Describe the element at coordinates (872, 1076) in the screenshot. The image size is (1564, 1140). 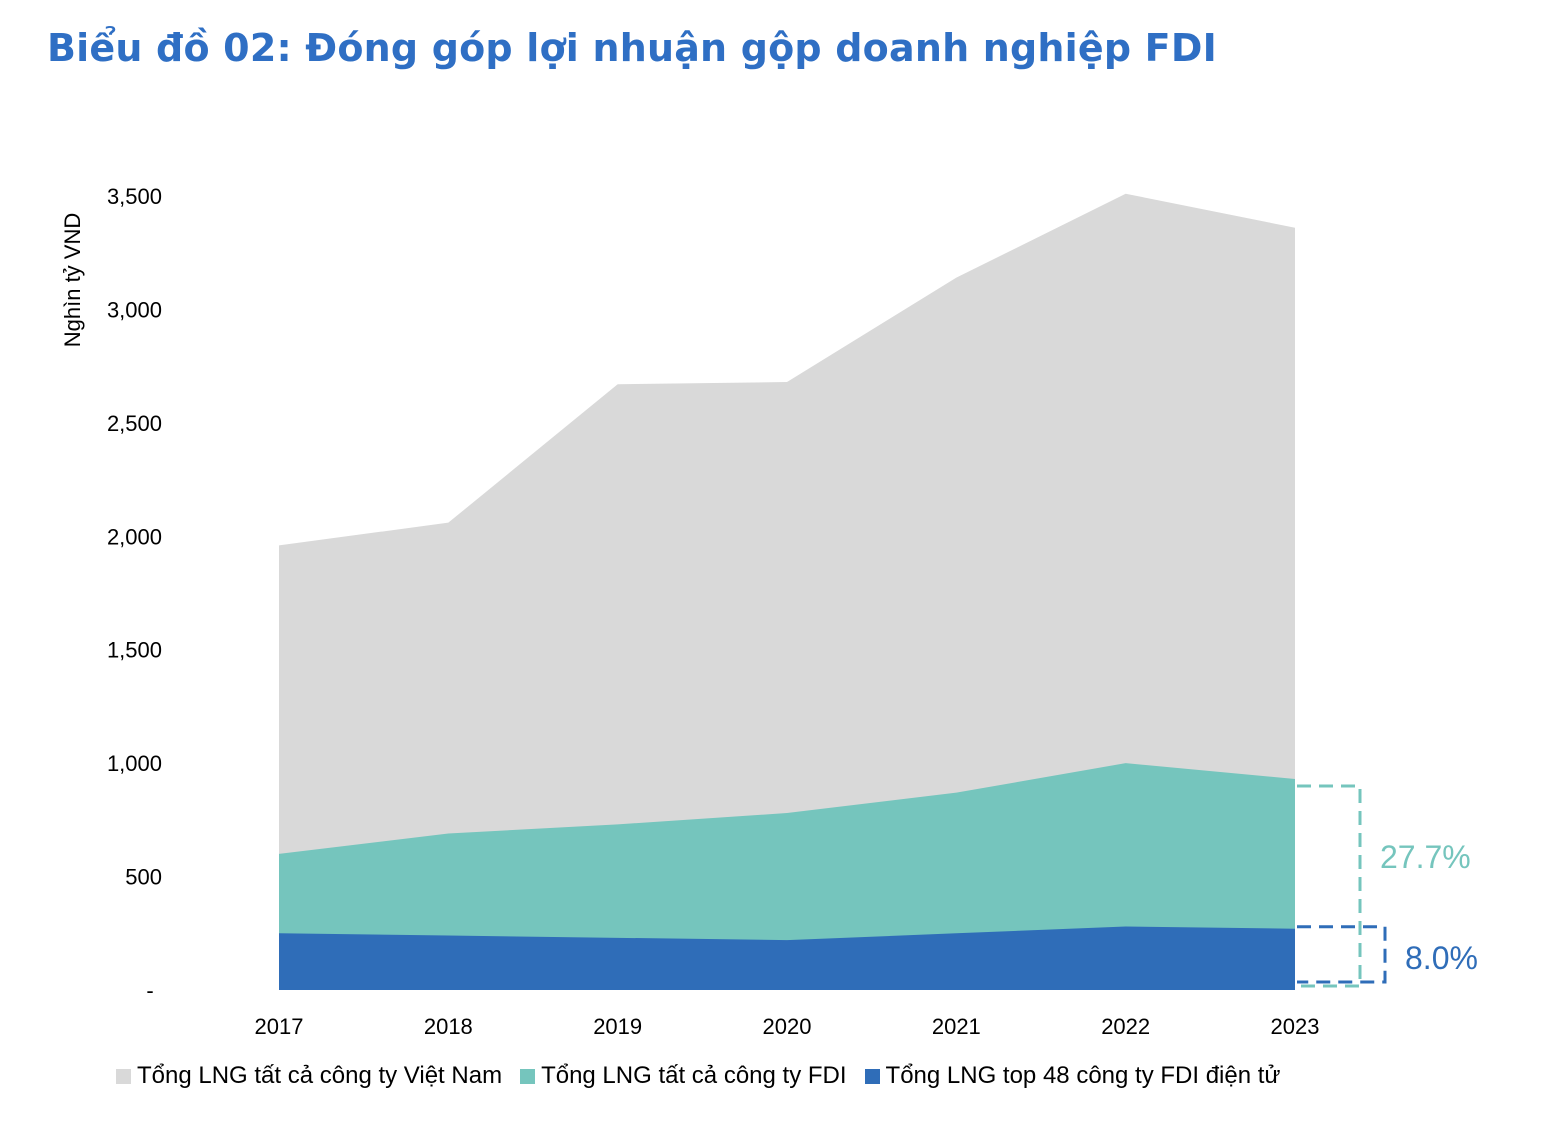
I see `legend-swatch-fdi-electronics` at that location.